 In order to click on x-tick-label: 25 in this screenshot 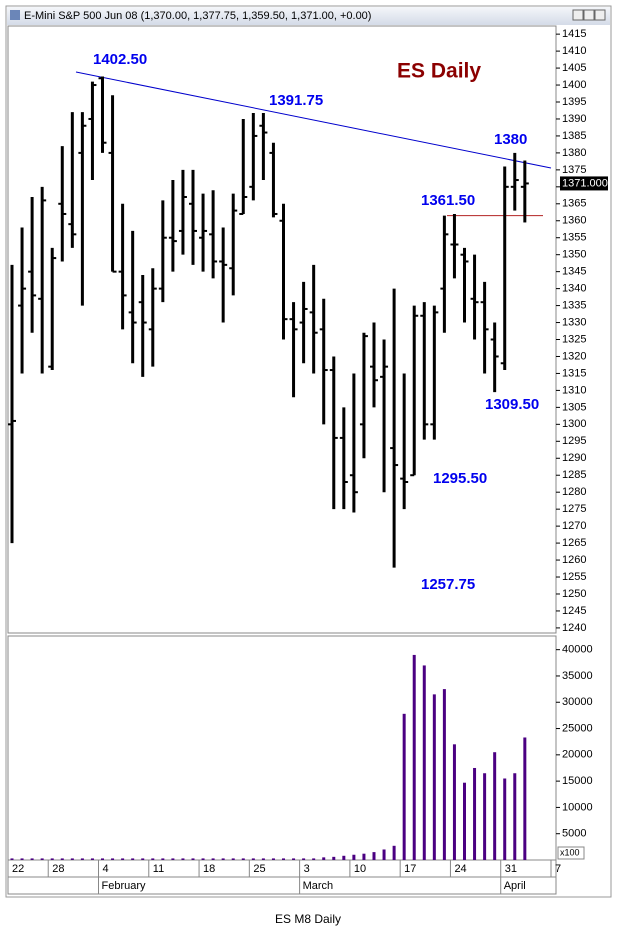, I will do `click(259, 869)`.